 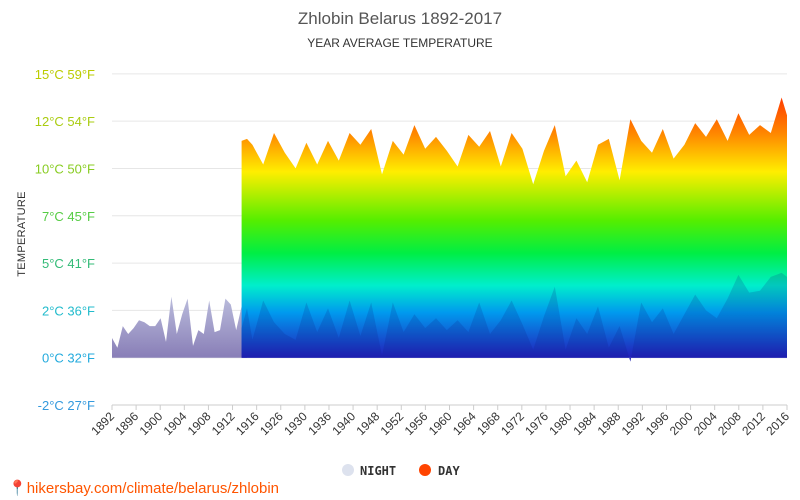 What do you see at coordinates (247, 423) in the screenshot?
I see `x-tick-label: 1916` at bounding box center [247, 423].